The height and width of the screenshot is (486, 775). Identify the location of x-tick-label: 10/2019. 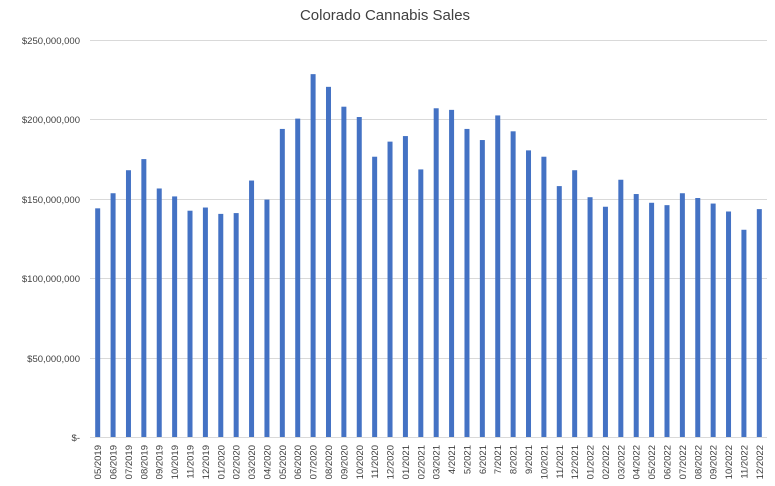
(175, 462).